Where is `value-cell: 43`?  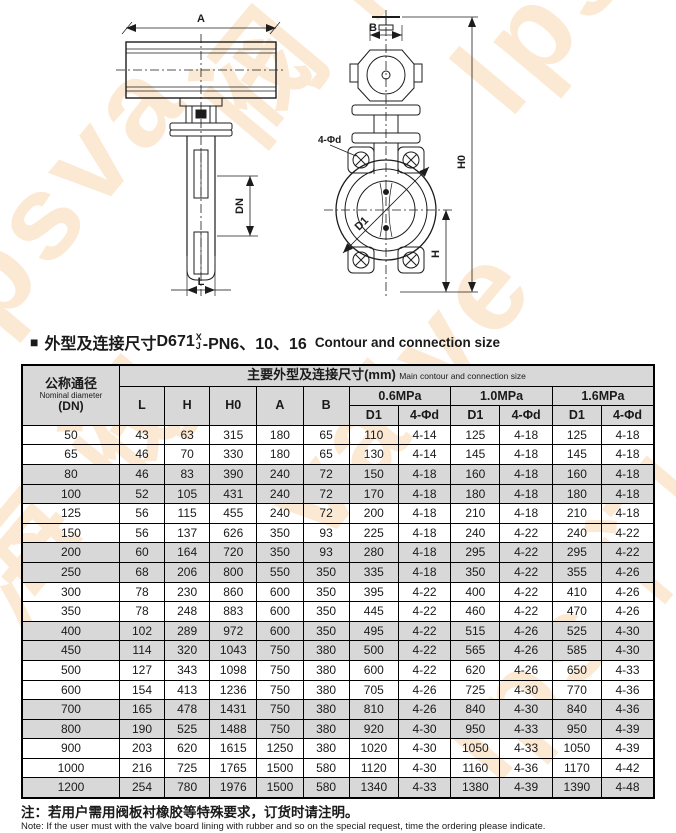
value-cell: 43 is located at coordinates (142, 435).